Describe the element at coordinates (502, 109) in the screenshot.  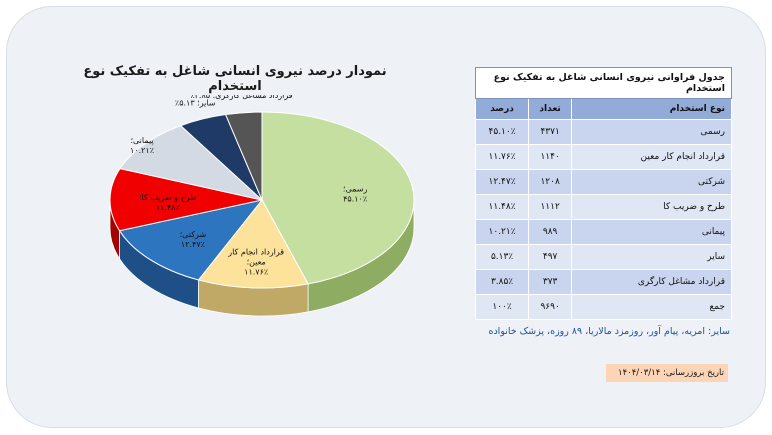
I see `header-percent: درصد` at that location.